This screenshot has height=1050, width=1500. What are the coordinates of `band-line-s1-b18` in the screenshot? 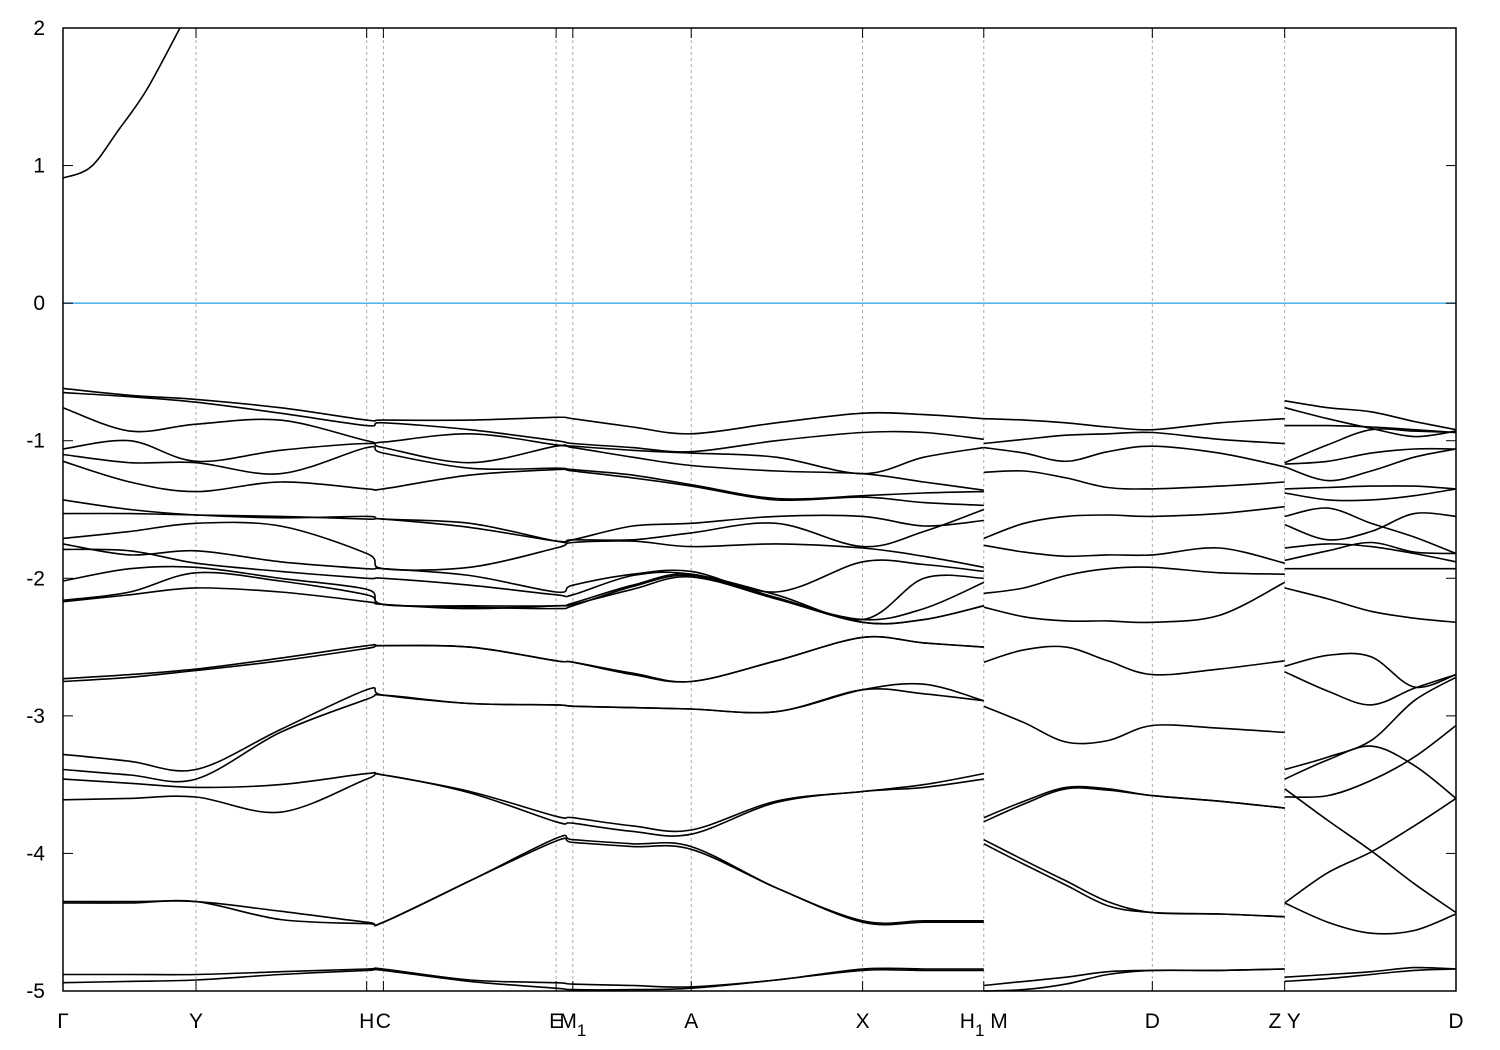 It's located at (523, 802).